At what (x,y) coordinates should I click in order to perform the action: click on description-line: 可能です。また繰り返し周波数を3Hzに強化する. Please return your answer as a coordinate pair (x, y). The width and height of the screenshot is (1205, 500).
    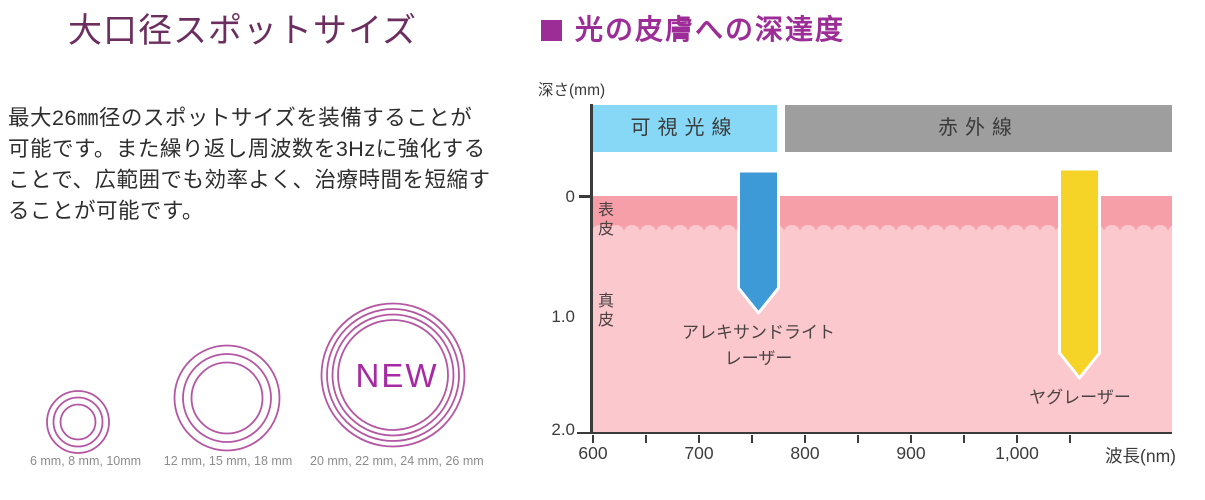
    Looking at the image, I should click on (247, 149).